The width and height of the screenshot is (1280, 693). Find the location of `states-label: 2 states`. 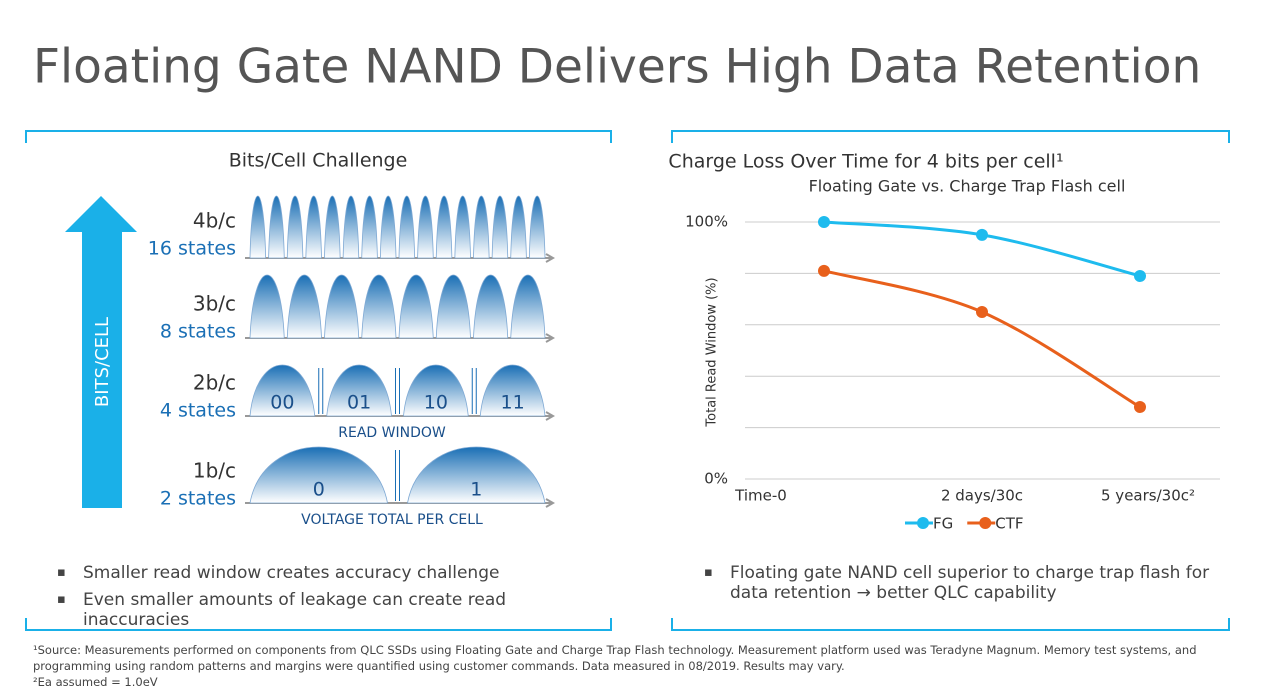

states-label: 2 states is located at coordinates (198, 499).